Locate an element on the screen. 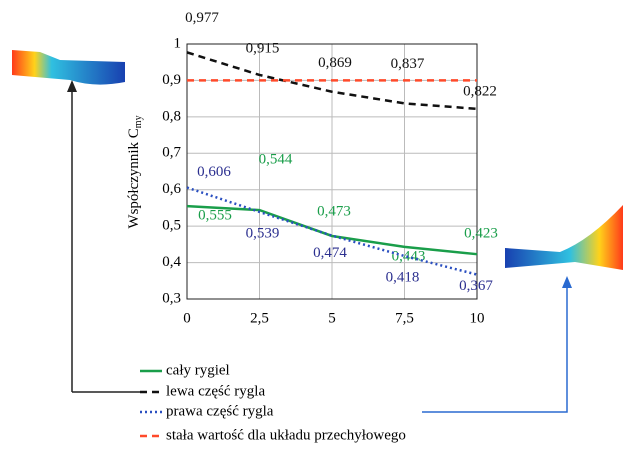  data-label: 0,606 is located at coordinates (214, 172).